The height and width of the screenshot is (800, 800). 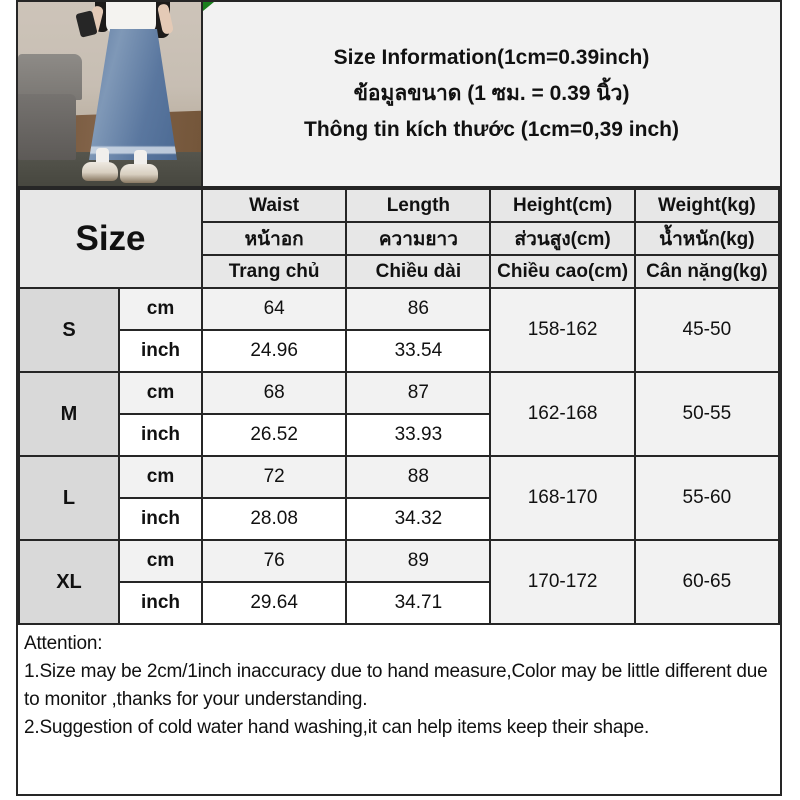 What do you see at coordinates (562, 582) in the screenshot?
I see `height-xl: 170-172` at bounding box center [562, 582].